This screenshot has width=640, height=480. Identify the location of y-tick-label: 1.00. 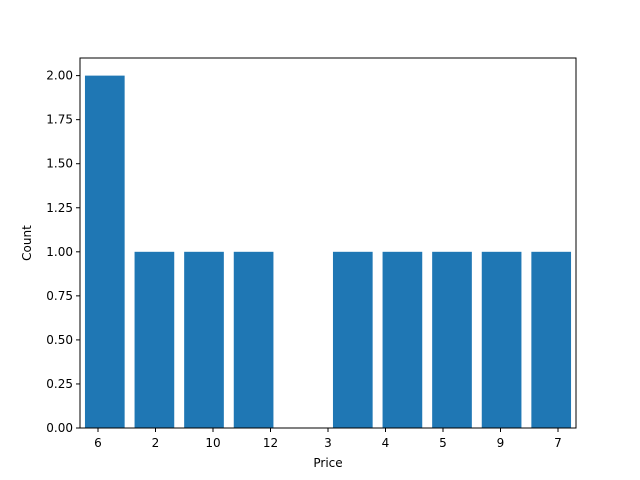
(59, 252).